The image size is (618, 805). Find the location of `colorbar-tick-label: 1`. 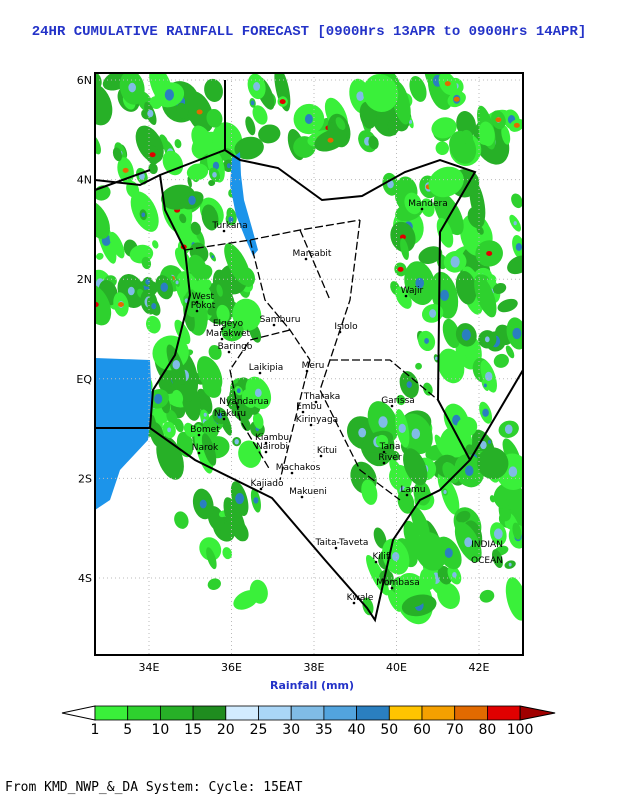

colorbar-tick-label: 1 is located at coordinates (95, 730).